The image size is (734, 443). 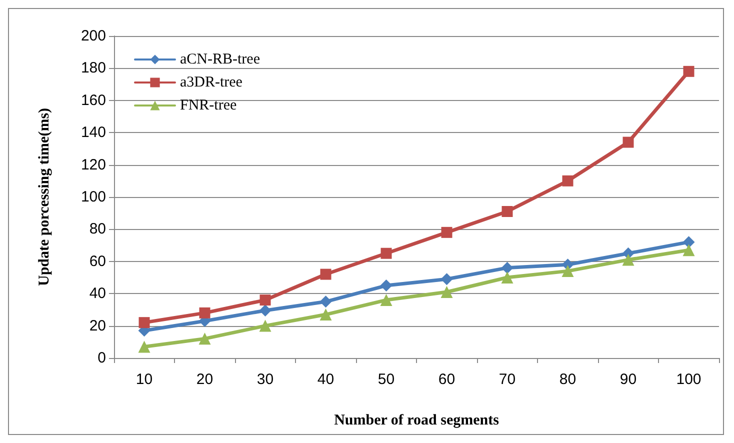 What do you see at coordinates (44, 197) in the screenshot?
I see `y-axis-title: Update porcessing time(ms)` at bounding box center [44, 197].